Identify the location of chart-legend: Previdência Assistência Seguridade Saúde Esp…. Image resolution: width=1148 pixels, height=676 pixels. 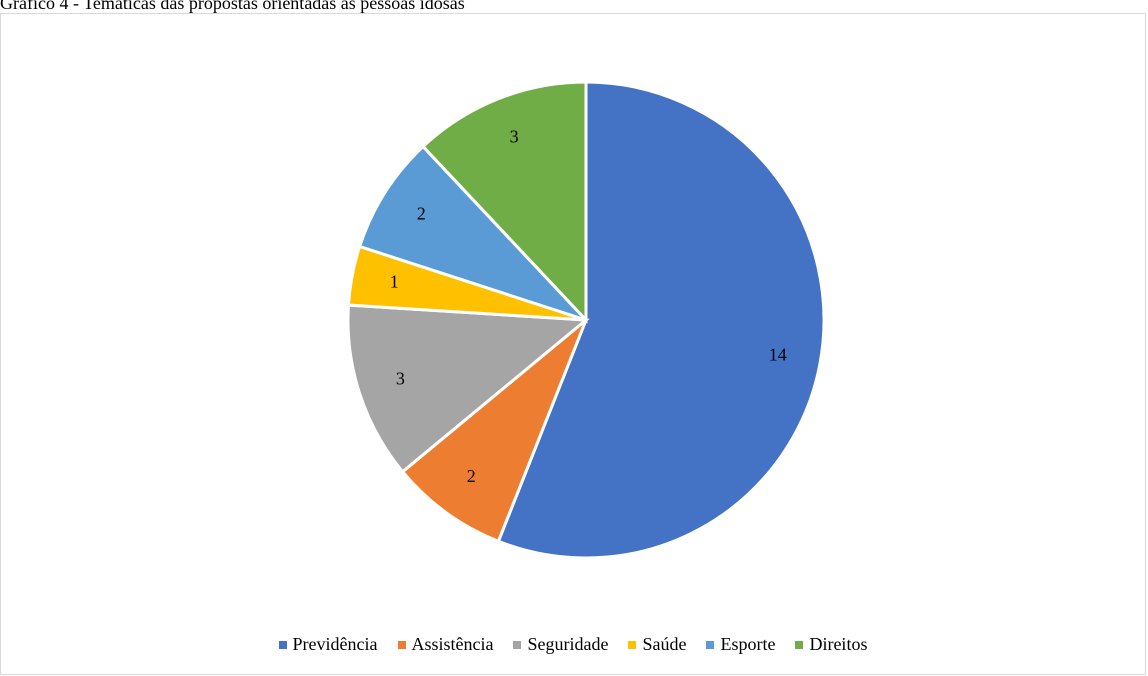
(573, 644).